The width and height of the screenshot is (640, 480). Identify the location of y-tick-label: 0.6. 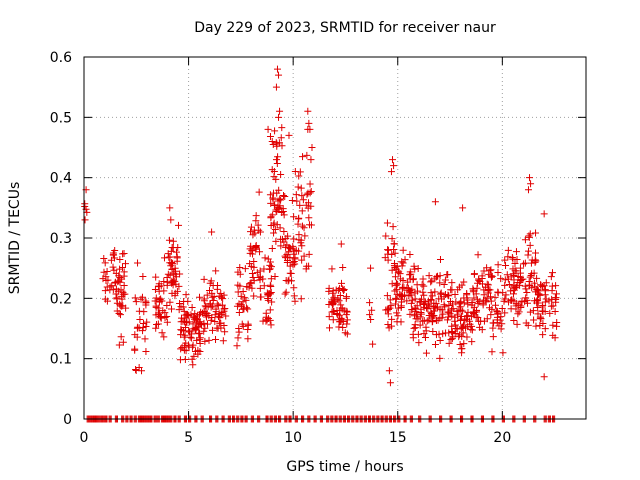
(61, 58).